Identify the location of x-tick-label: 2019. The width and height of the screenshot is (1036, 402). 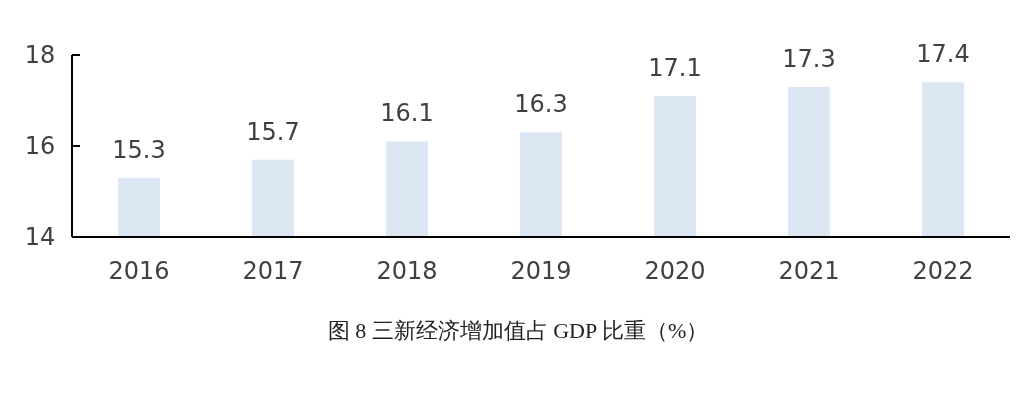
(541, 271).